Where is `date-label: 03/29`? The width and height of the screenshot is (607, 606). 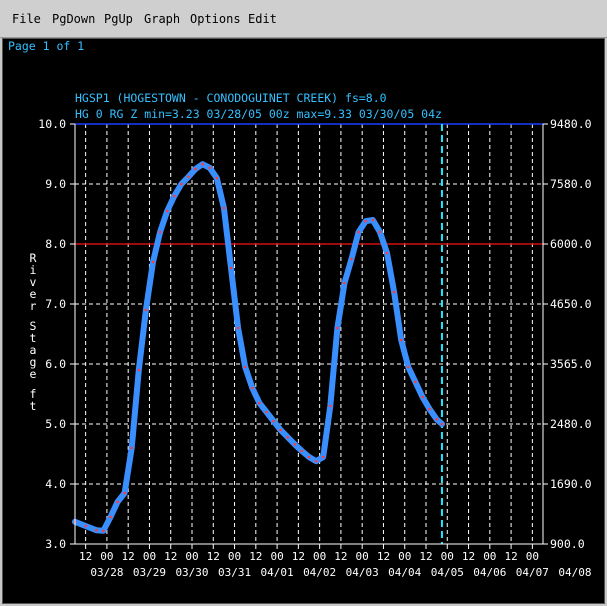
date-label: 03/29 is located at coordinates (149, 572).